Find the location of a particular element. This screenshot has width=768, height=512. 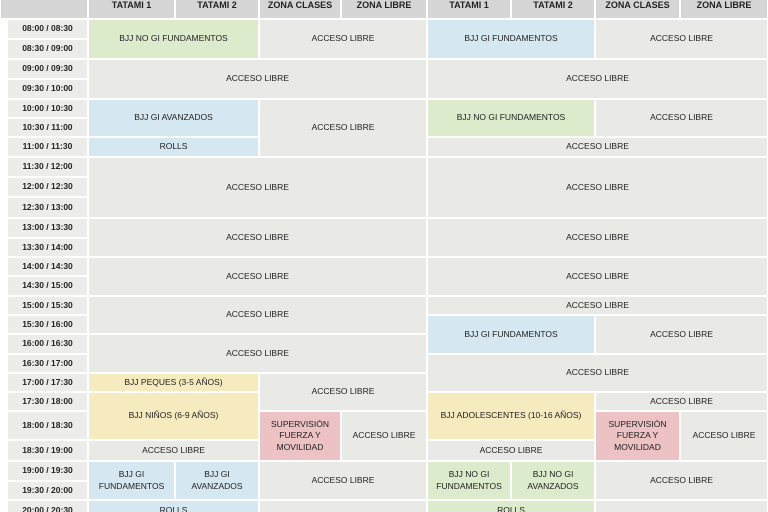

time-slot: 10:00 / 10:30 is located at coordinates (47, 108).